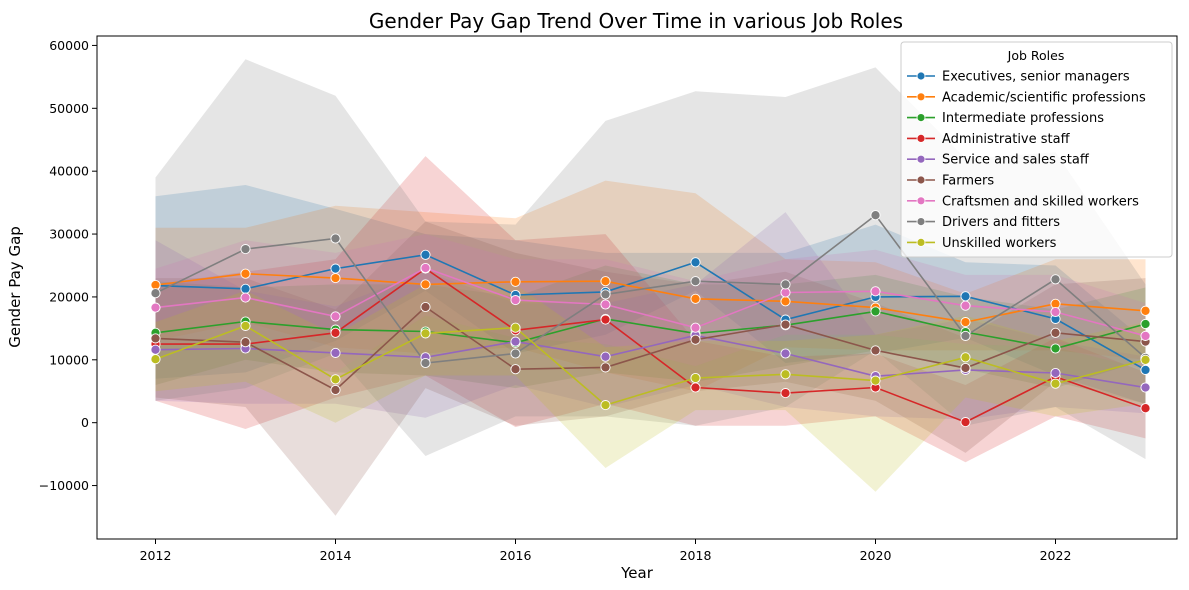 The width and height of the screenshot is (1189, 590). What do you see at coordinates (1036, 77) in the screenshot?
I see `legend-label-0: Executives, senior managers` at bounding box center [1036, 77].